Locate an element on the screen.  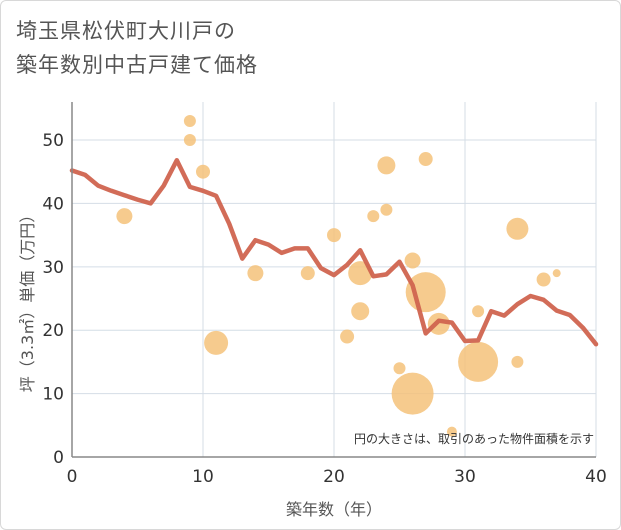
y-tick-label: 20 is located at coordinates (53, 331).